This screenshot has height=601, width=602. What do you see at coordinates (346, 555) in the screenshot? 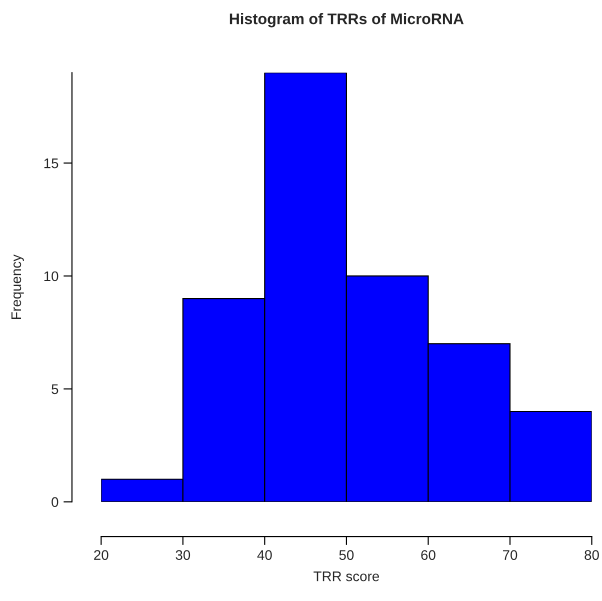
I see `x-tick-label: 50` at bounding box center [346, 555].